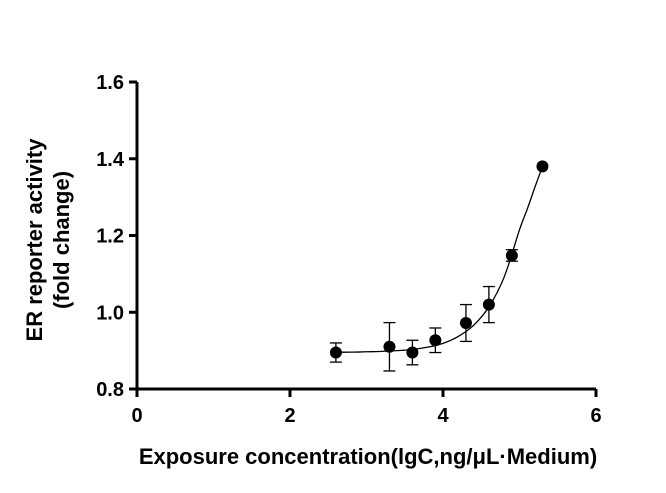  I want to click on x-ticks: 0 2 4 6, so click(366, 408).